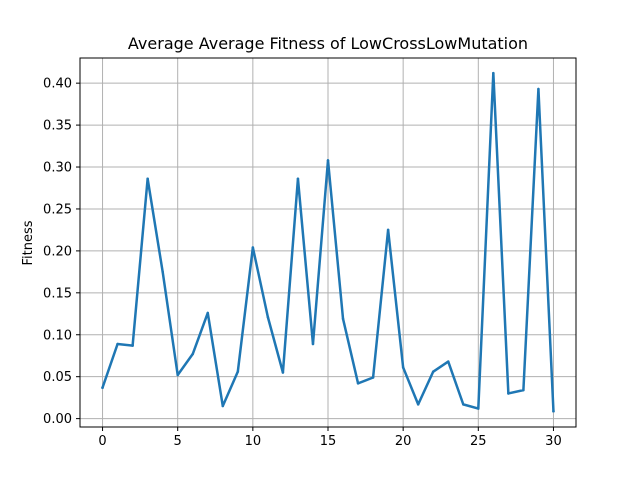  Describe the element at coordinates (478, 441) in the screenshot. I see `x-tick-label: 25` at that location.